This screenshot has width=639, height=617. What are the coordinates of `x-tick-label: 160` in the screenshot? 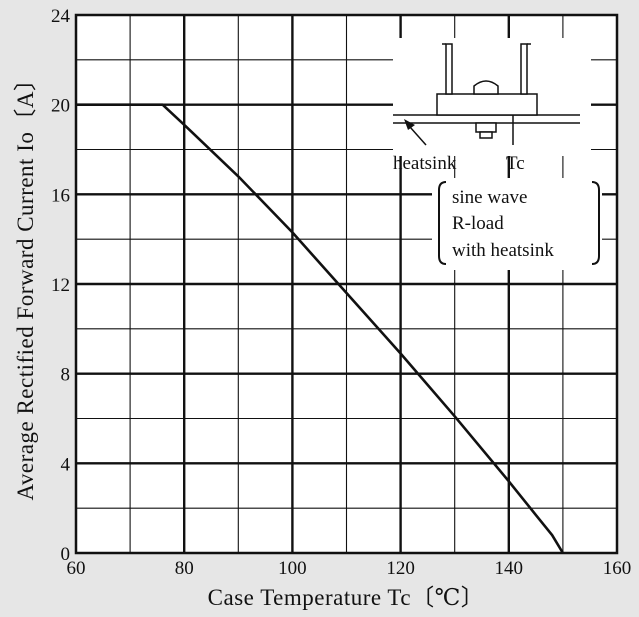 It's located at (617, 568).